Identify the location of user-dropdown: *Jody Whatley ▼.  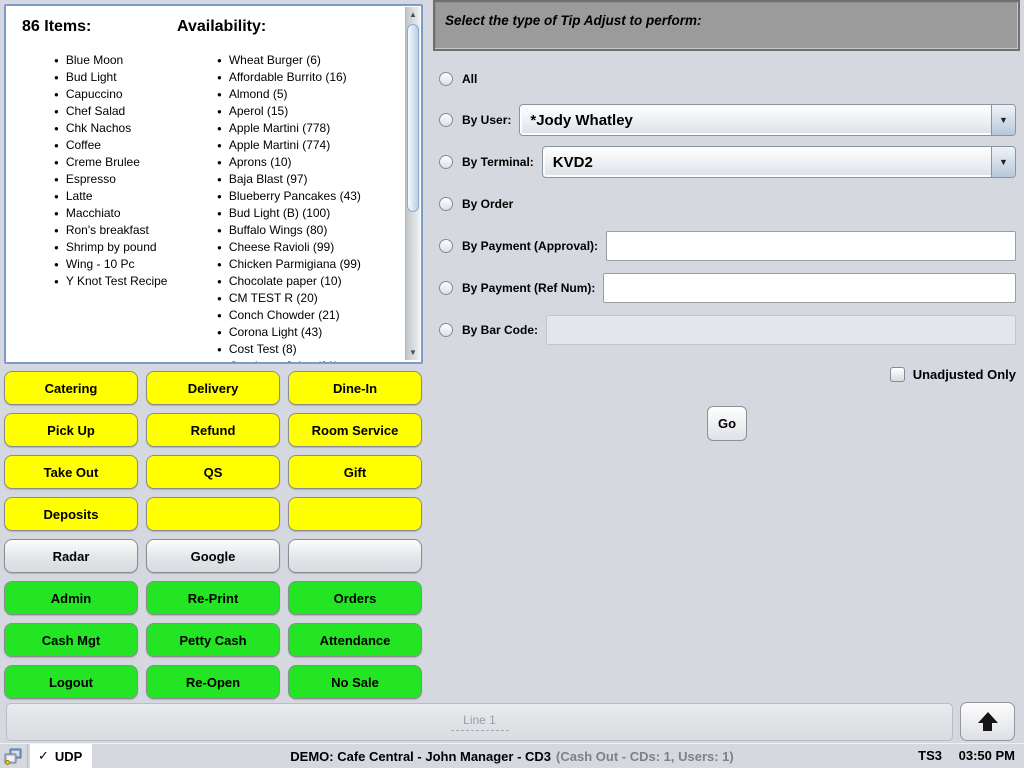
(767, 120).